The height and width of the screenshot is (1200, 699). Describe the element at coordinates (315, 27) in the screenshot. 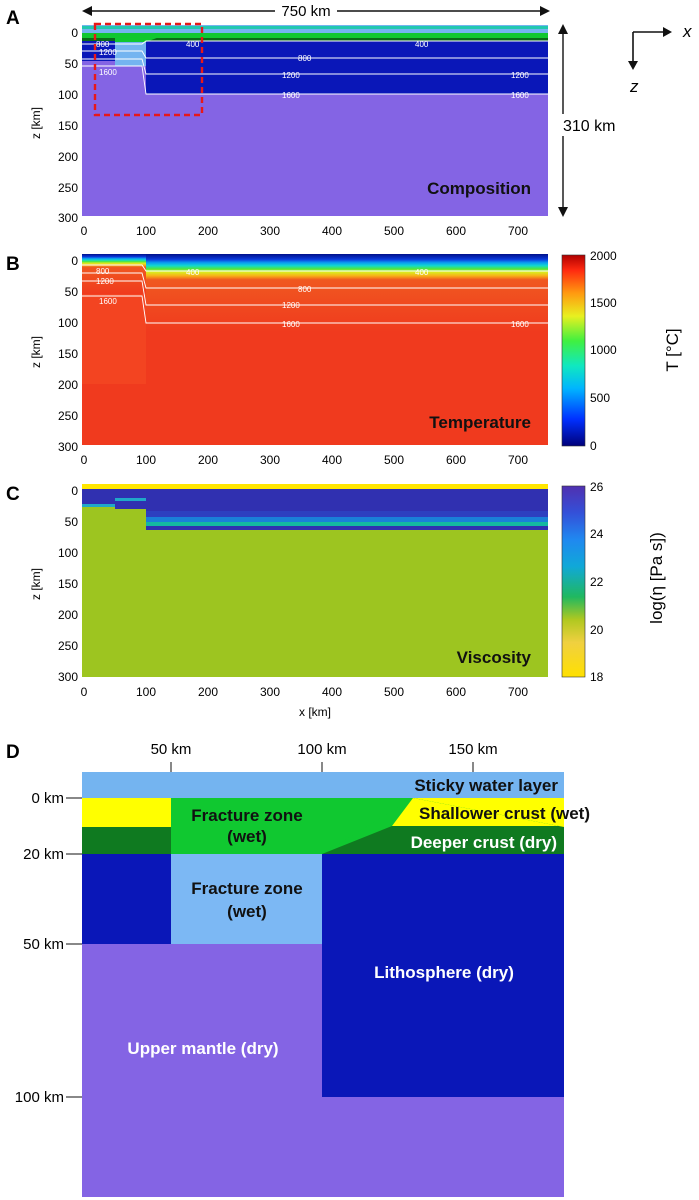

I see `water-band` at that location.